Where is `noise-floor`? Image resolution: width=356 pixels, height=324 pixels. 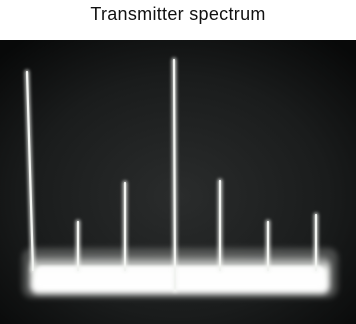
noise-floor is located at coordinates (180, 273).